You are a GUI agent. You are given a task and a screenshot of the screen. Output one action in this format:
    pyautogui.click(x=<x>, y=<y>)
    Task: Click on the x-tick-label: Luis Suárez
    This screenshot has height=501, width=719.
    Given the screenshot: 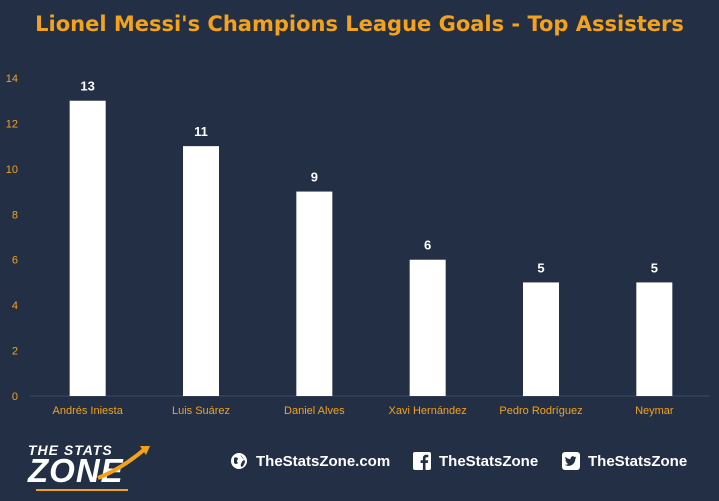 What is the action you would take?
    pyautogui.click(x=201, y=411)
    